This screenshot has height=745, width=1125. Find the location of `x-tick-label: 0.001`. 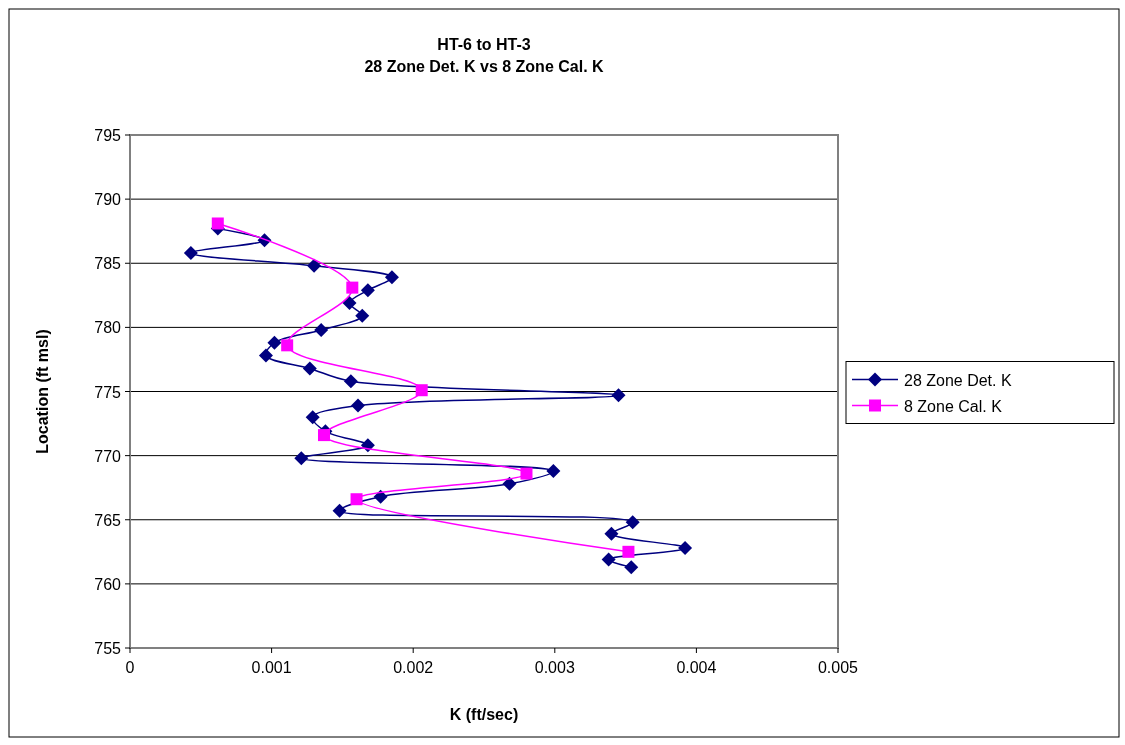

x-tick-label: 0.001 is located at coordinates (271, 667).